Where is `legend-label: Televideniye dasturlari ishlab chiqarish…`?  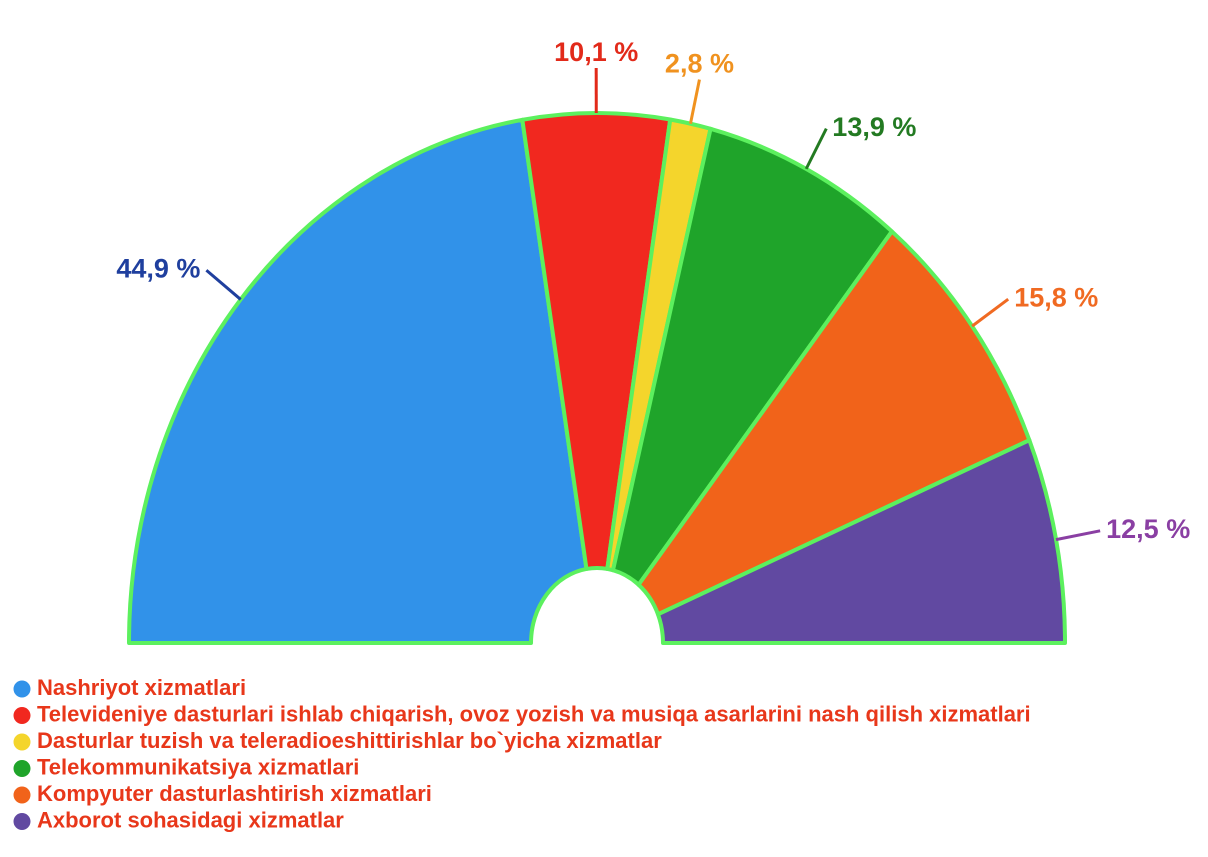
legend-label: Televideniye dasturlari ishlab chiqarish… is located at coordinates (534, 713).